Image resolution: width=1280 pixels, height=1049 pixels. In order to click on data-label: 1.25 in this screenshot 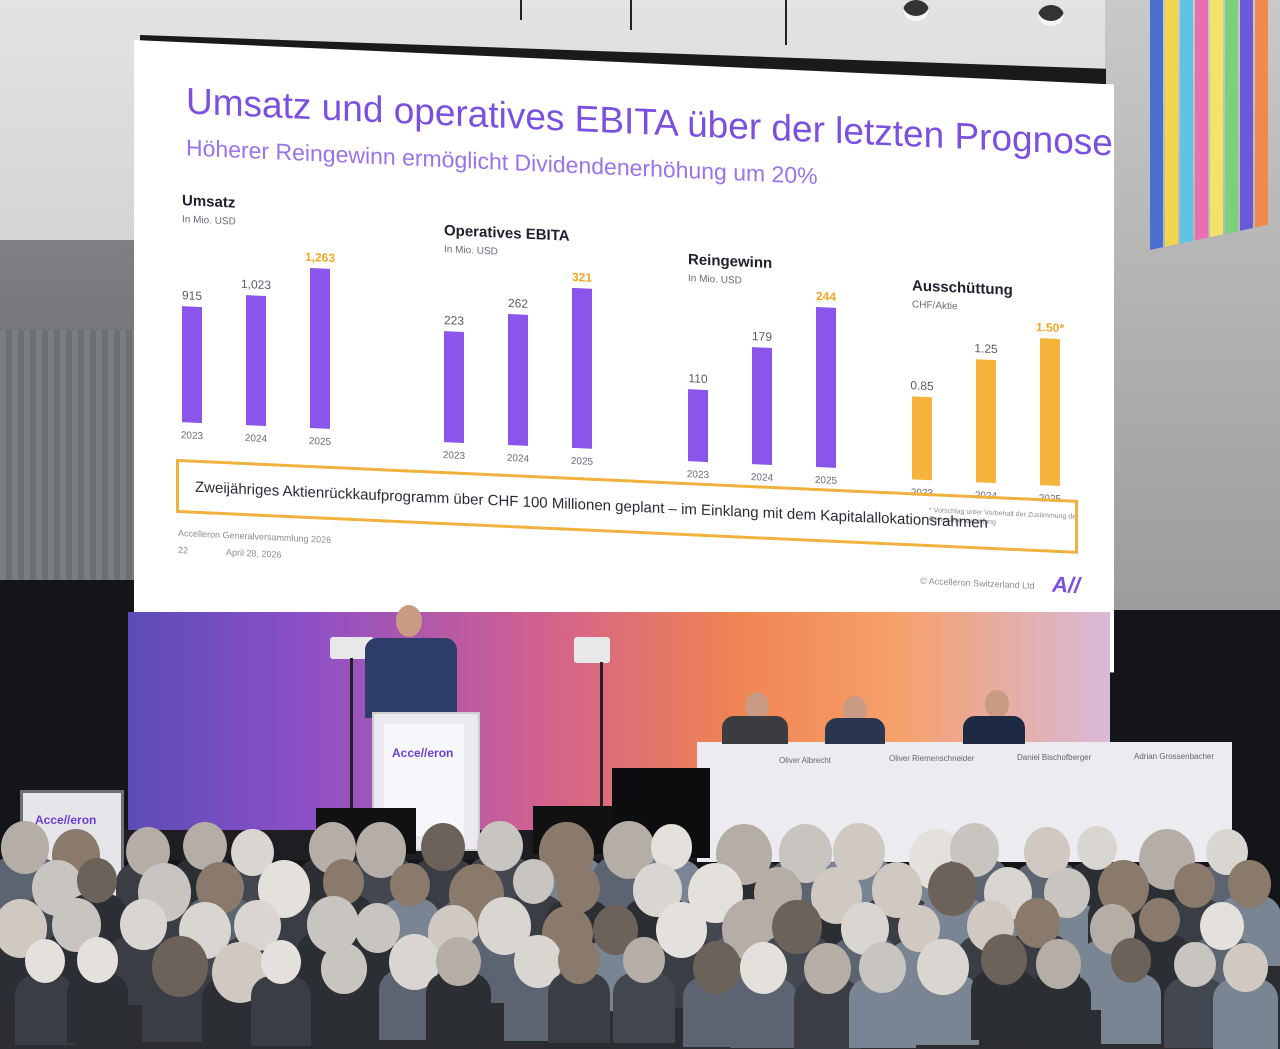, I will do `click(986, 349)`.